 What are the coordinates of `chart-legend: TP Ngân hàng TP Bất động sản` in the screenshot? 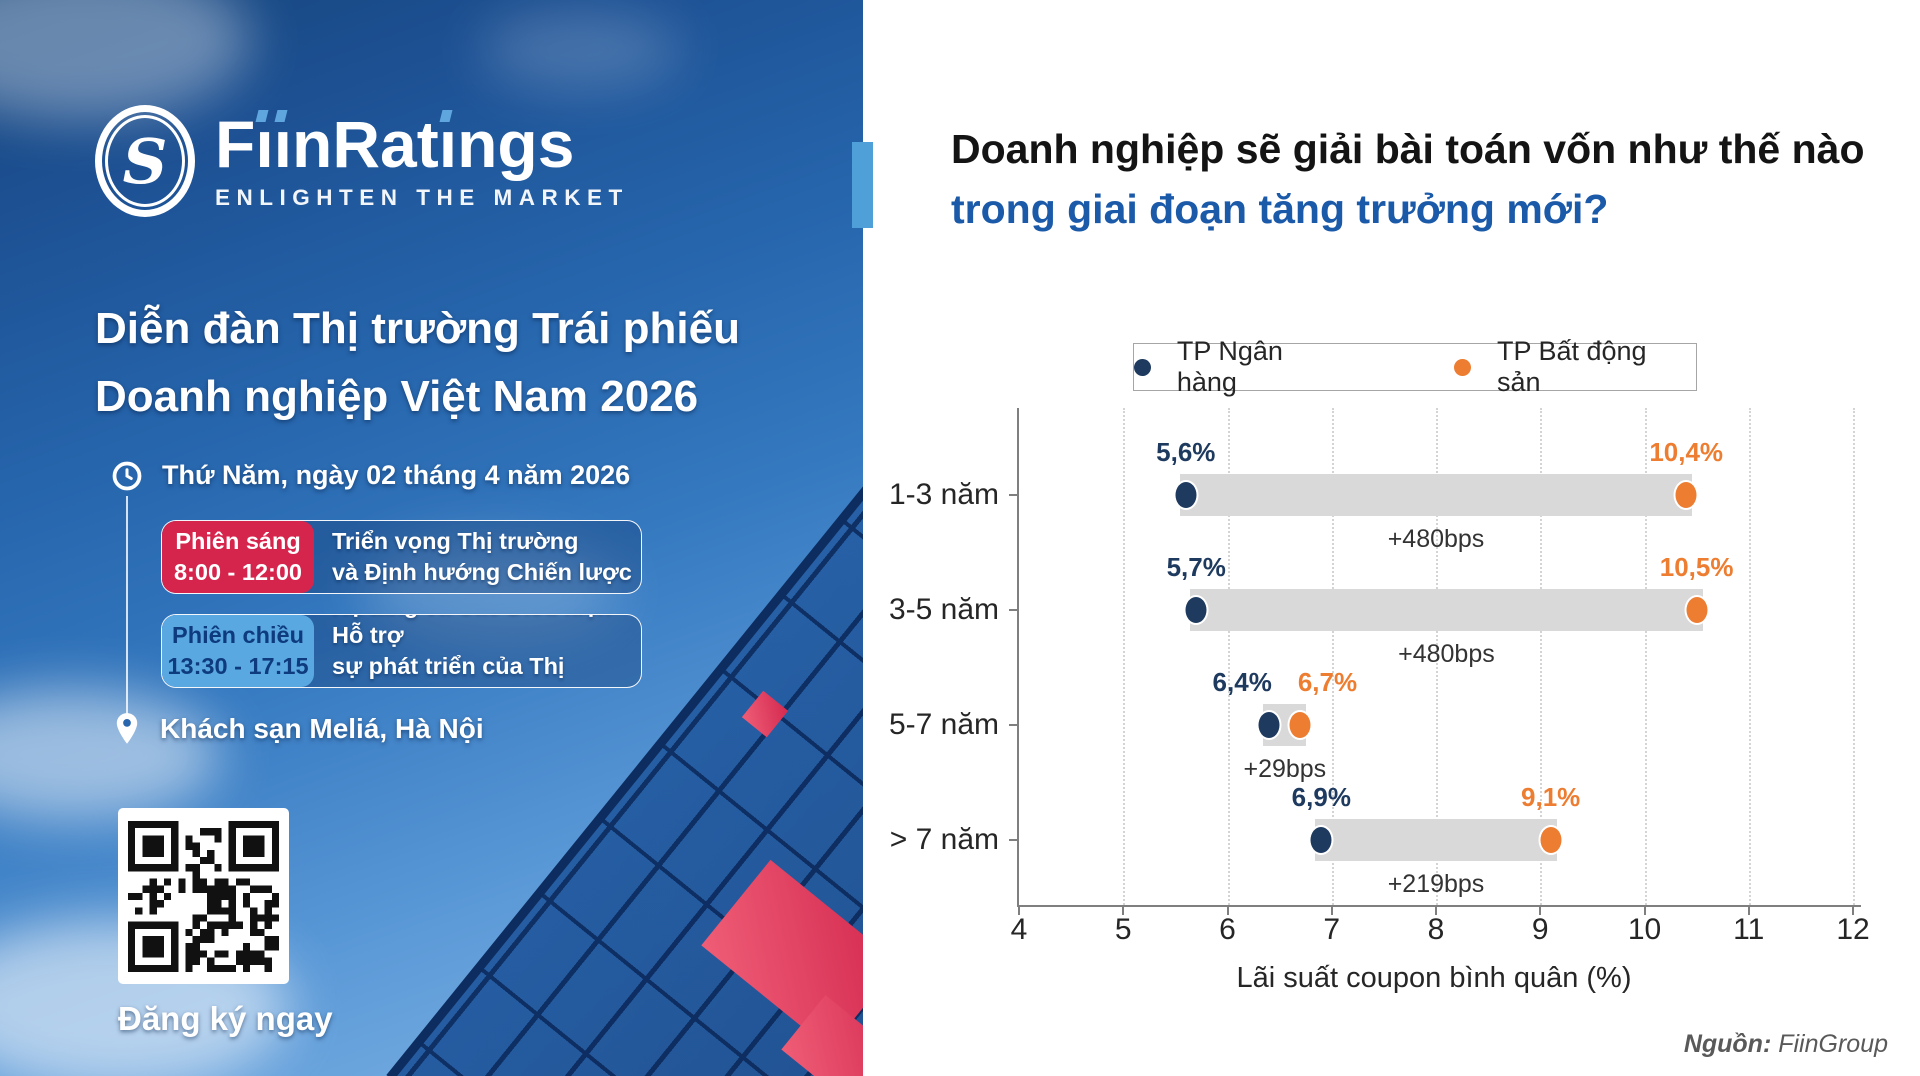 It's located at (1415, 366).